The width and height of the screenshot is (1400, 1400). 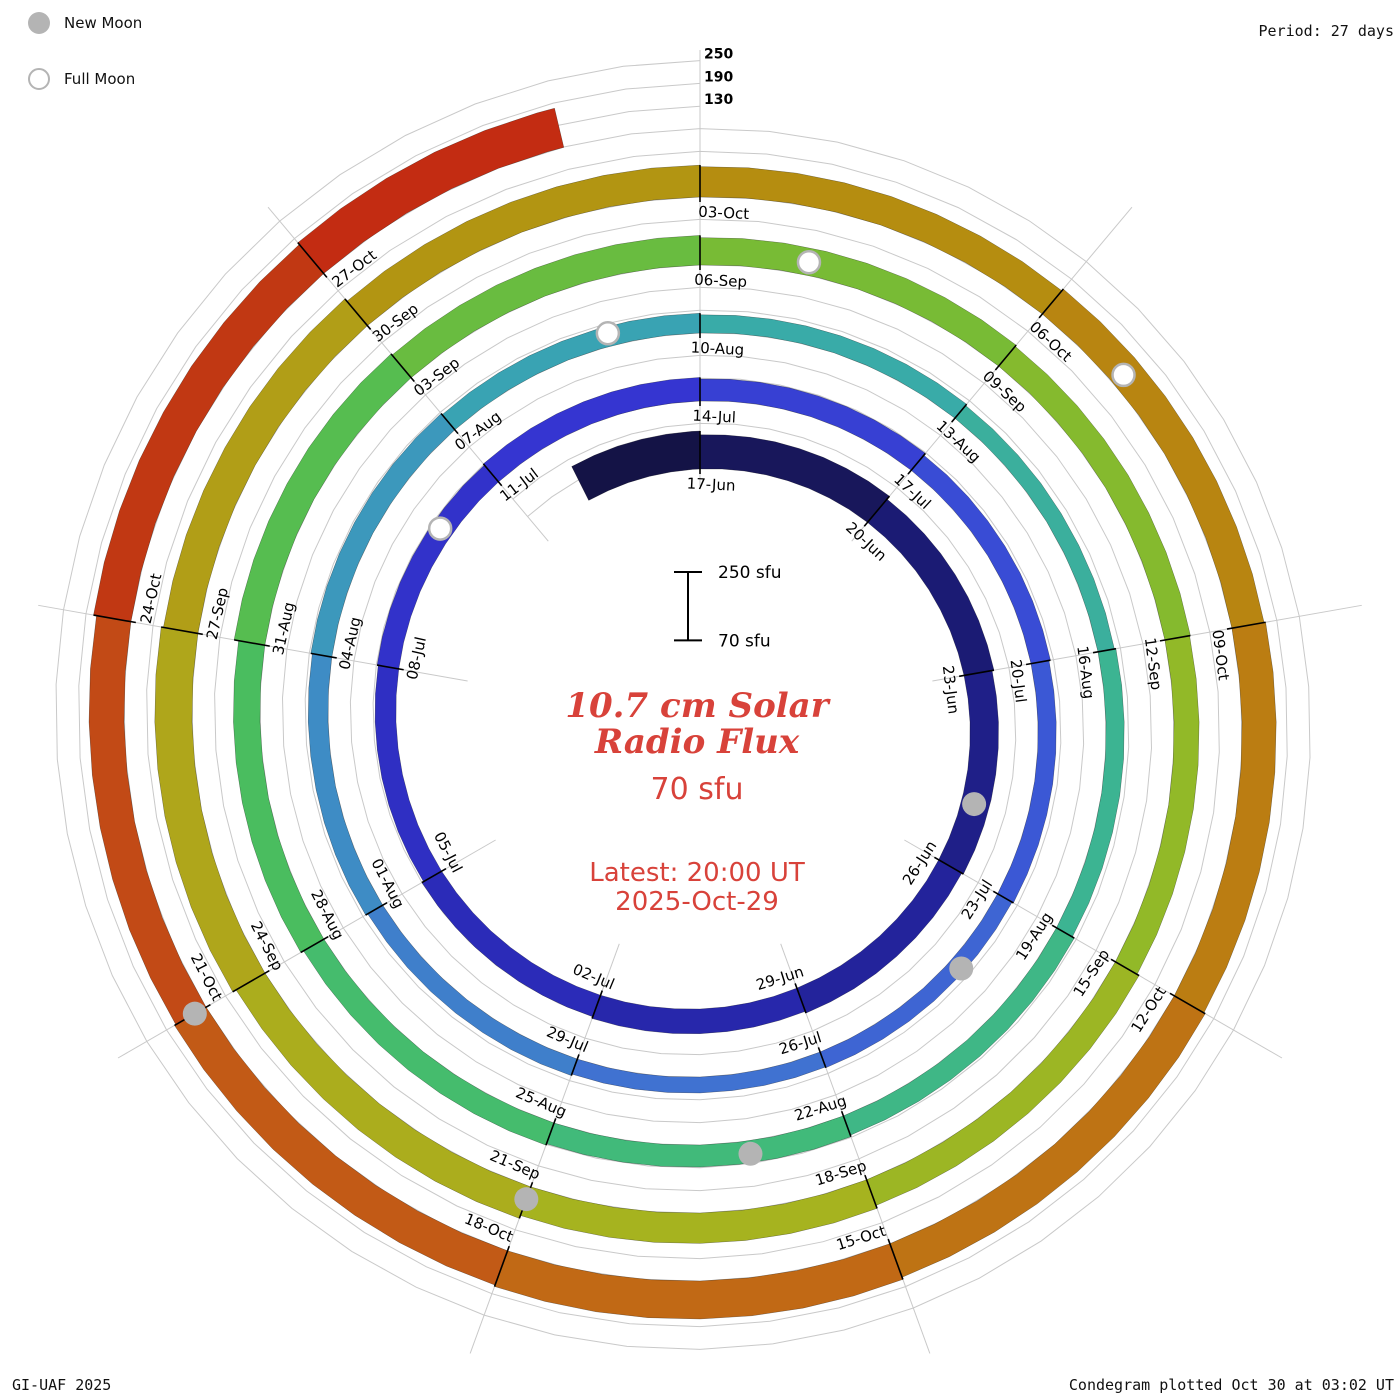 What do you see at coordinates (846, 1123) in the screenshot?
I see `segment-tick-22-Aug` at bounding box center [846, 1123].